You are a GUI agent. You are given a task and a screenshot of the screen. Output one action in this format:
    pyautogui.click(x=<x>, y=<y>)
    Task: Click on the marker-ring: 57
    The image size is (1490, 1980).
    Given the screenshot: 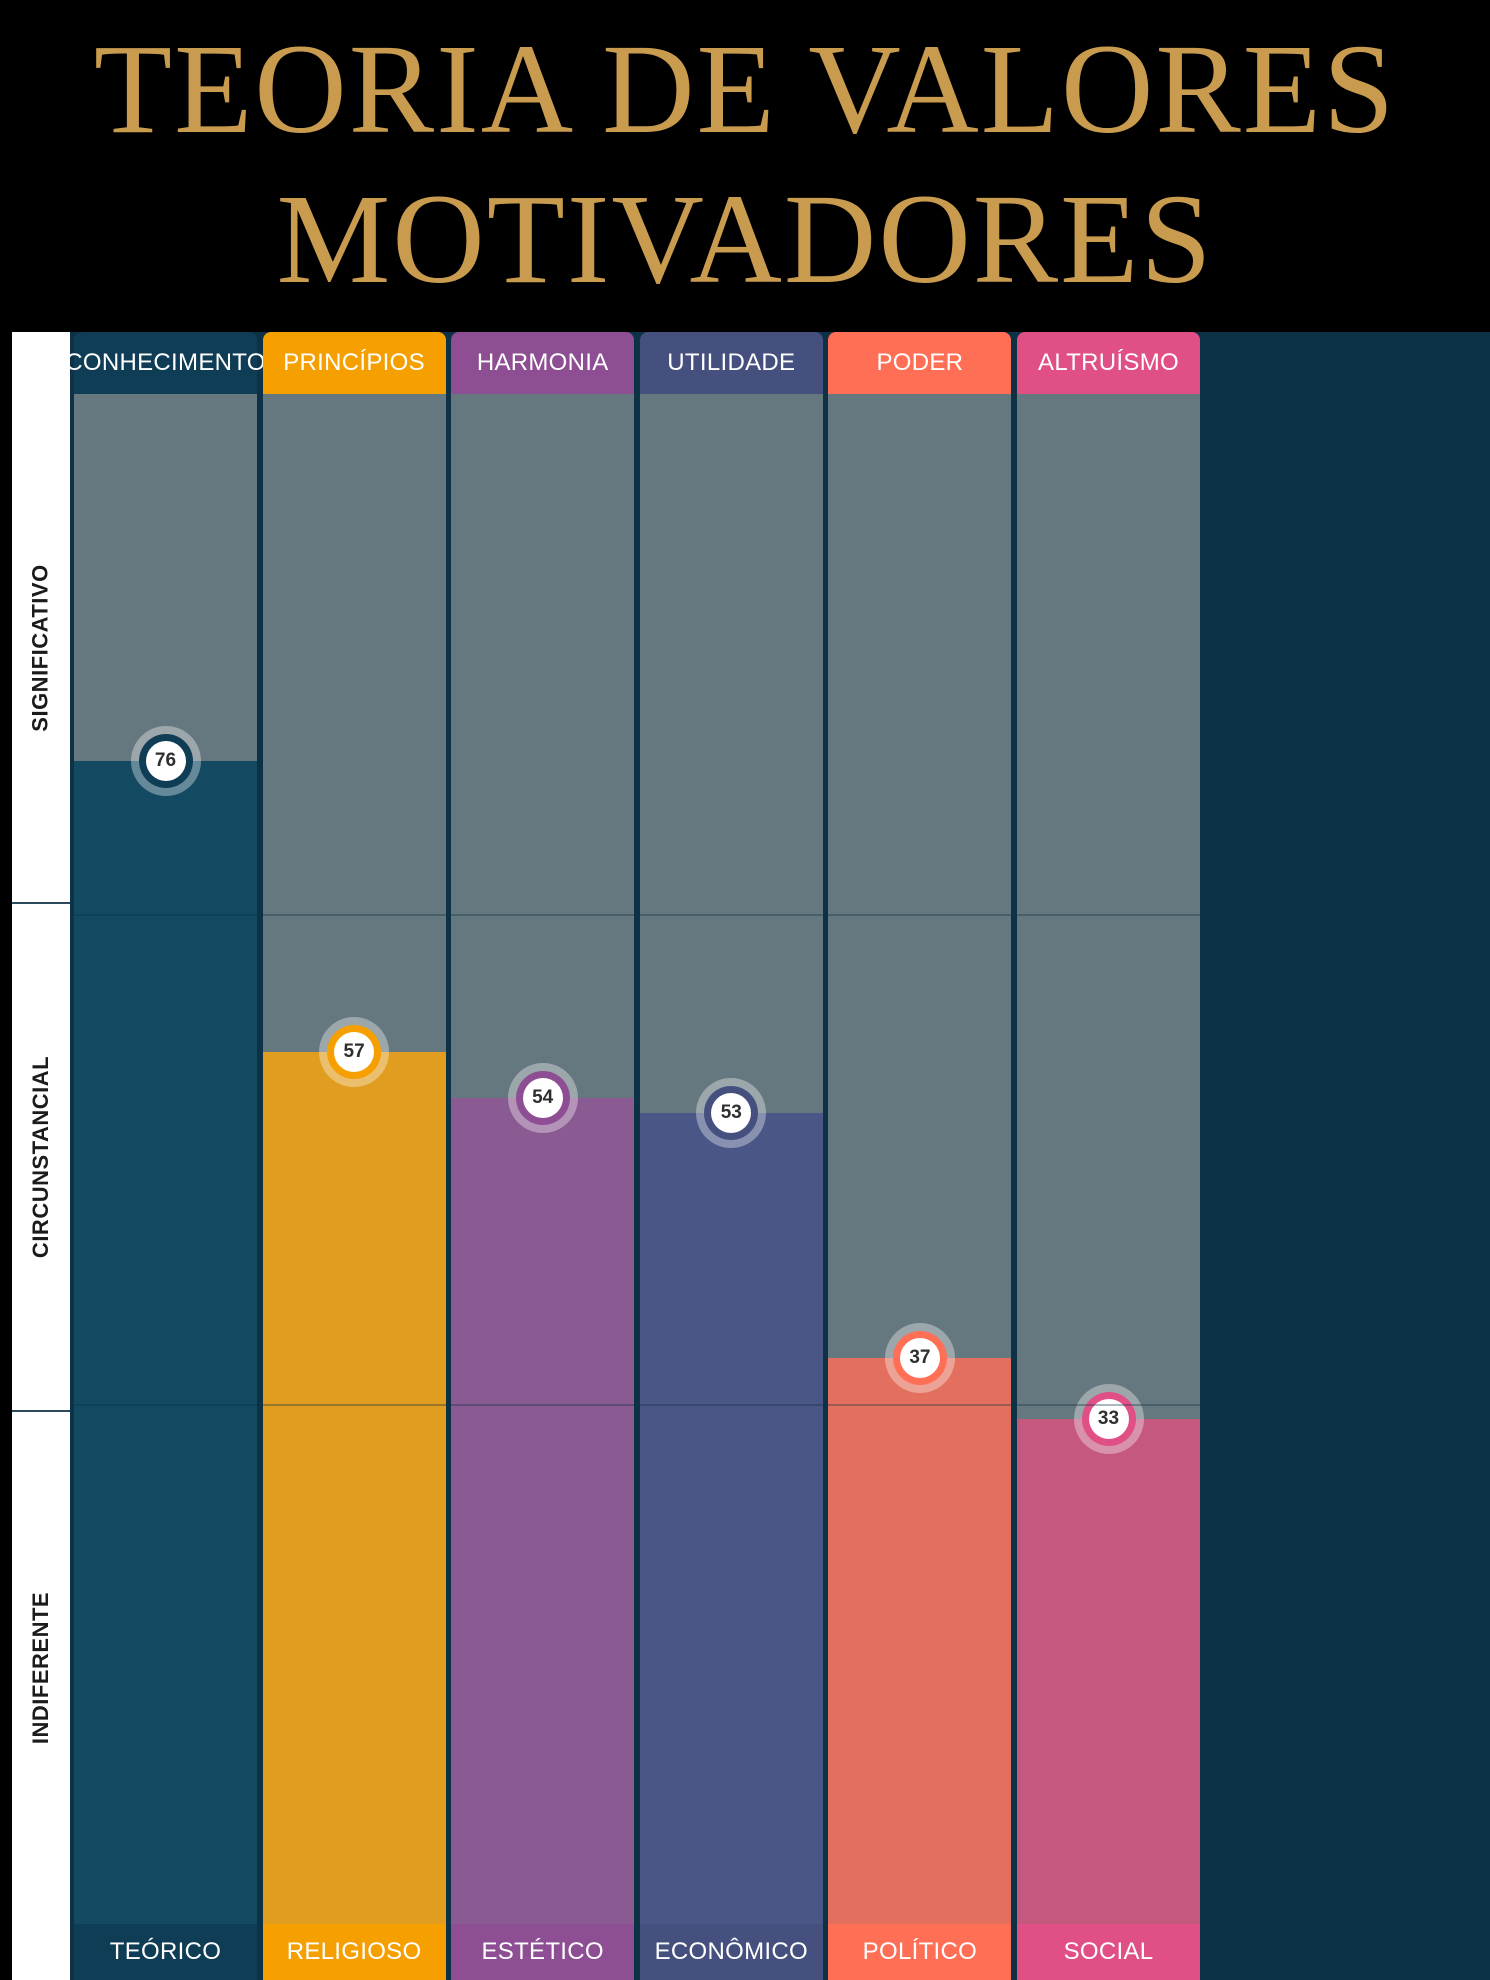 What is the action you would take?
    pyautogui.click(x=354, y=1051)
    